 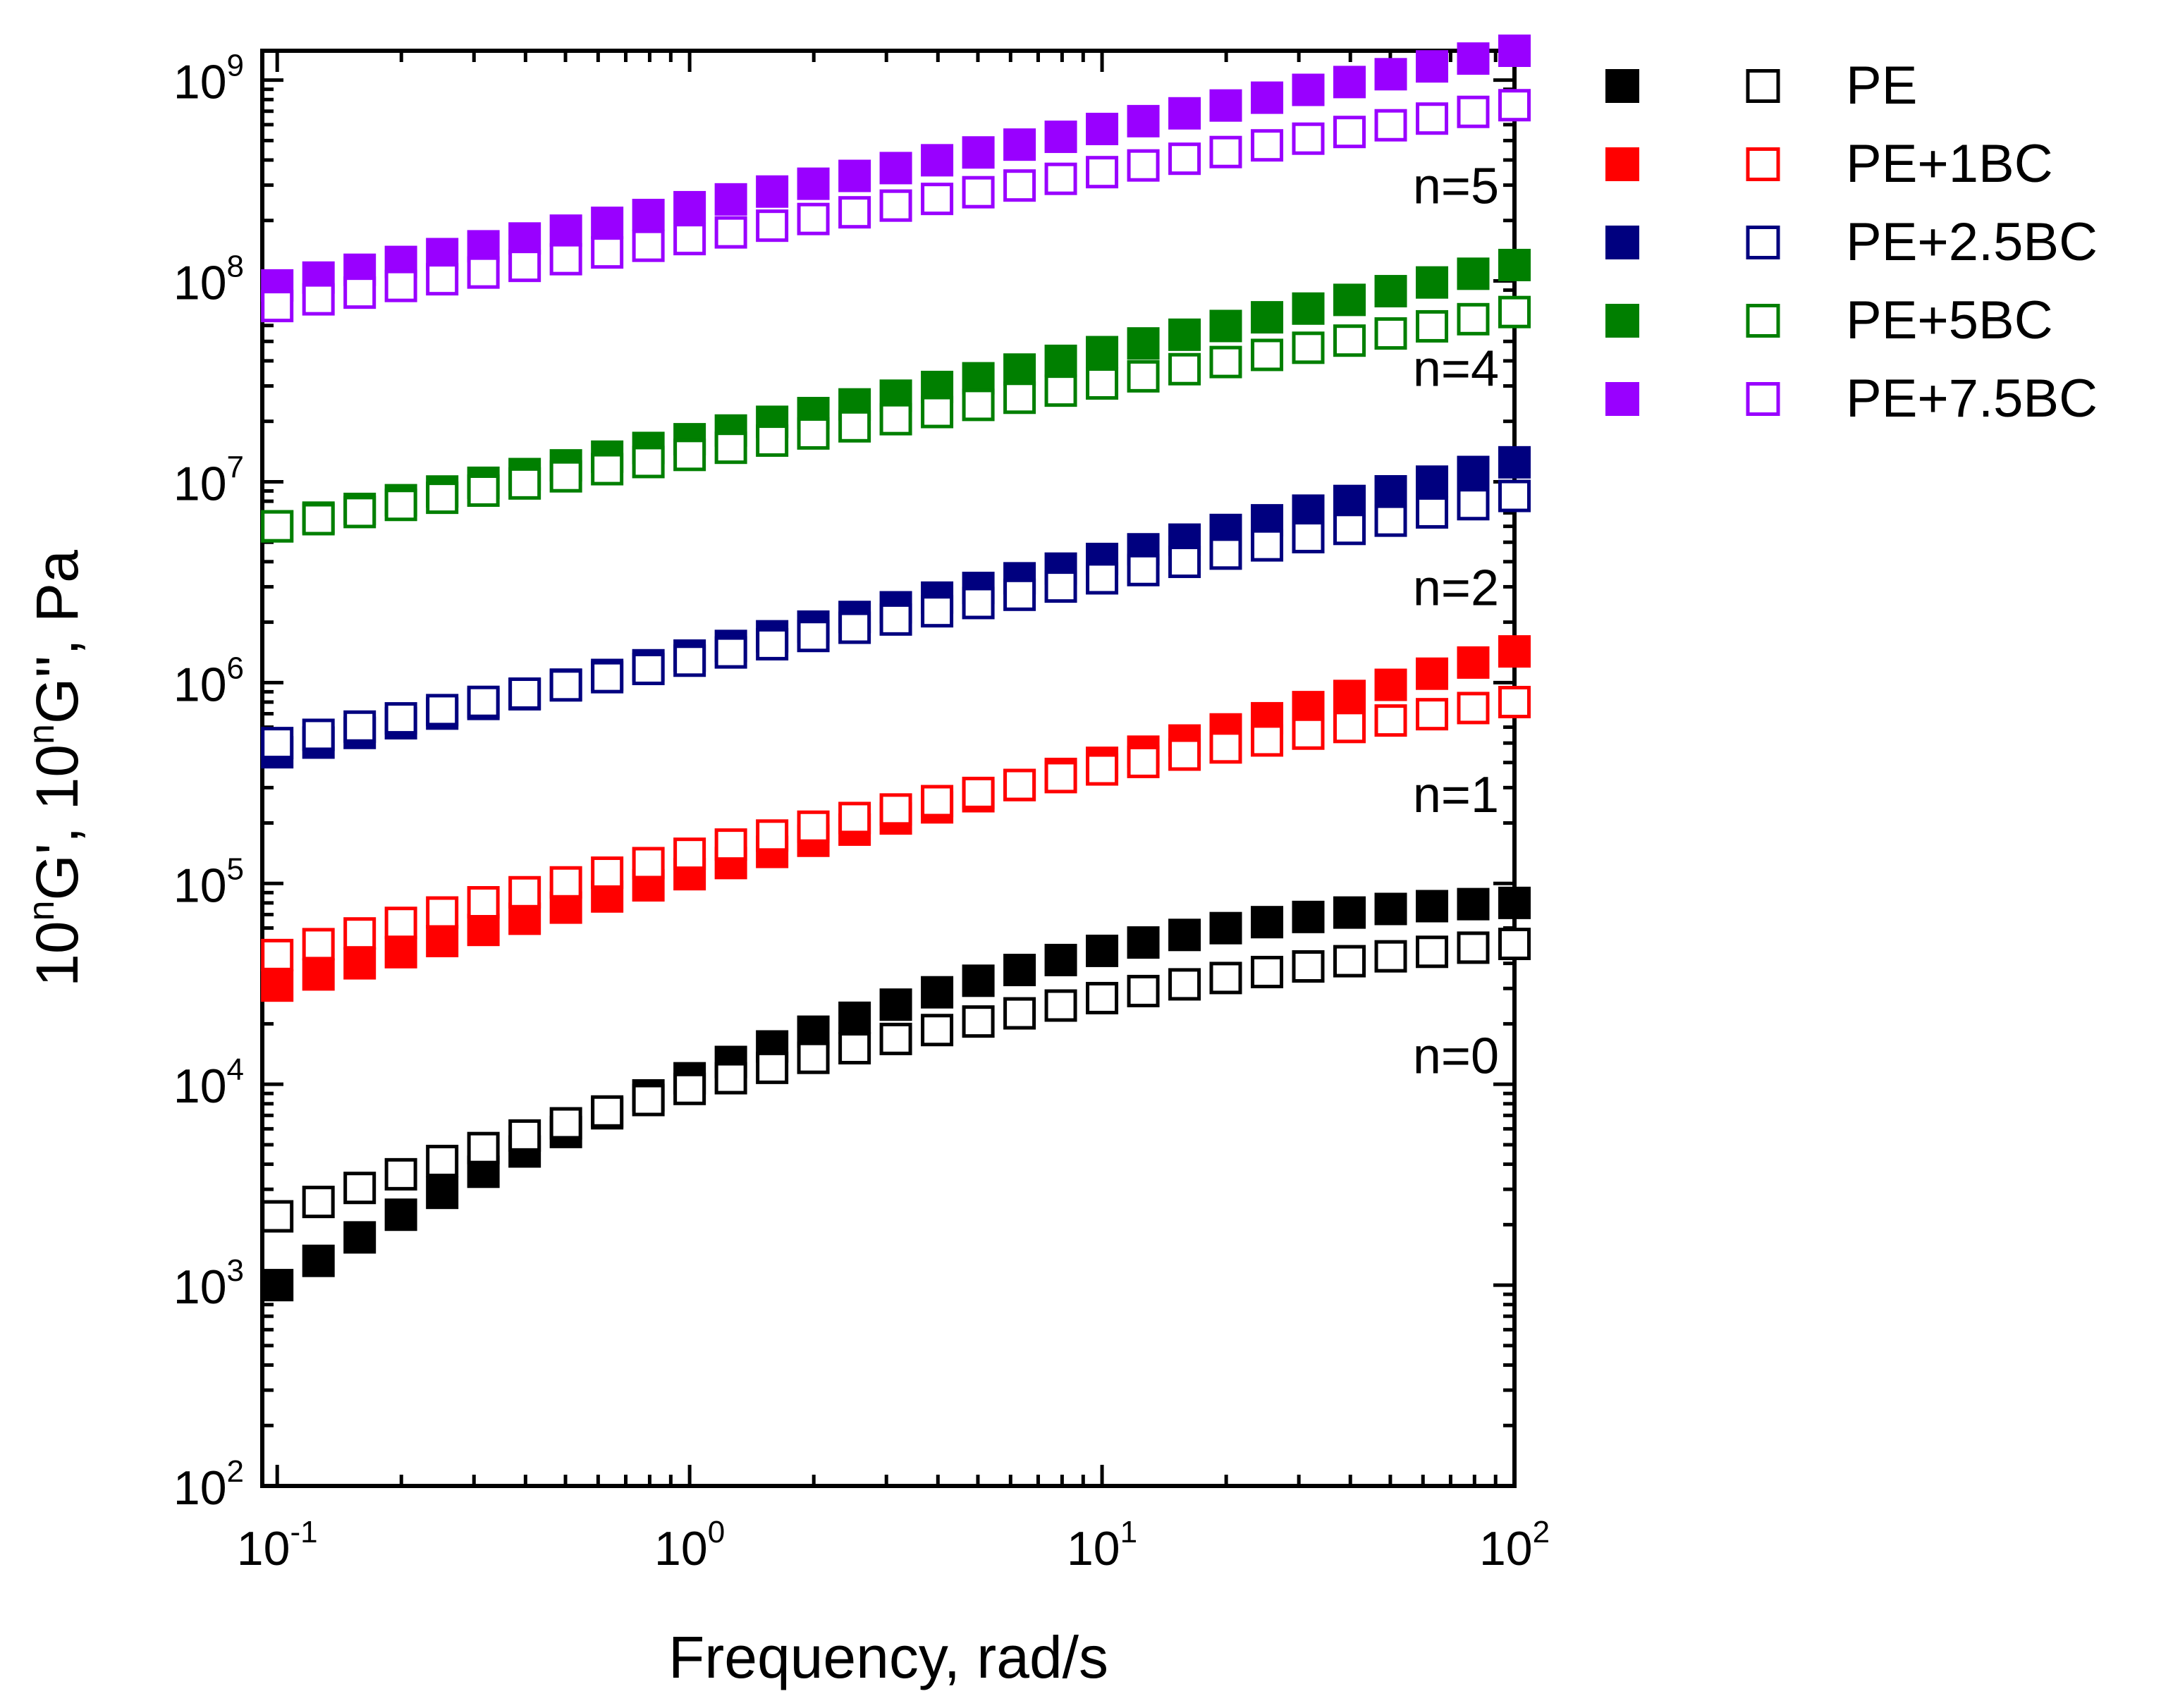 I want to click on shift-annotation: n=4, so click(x=1456, y=370).